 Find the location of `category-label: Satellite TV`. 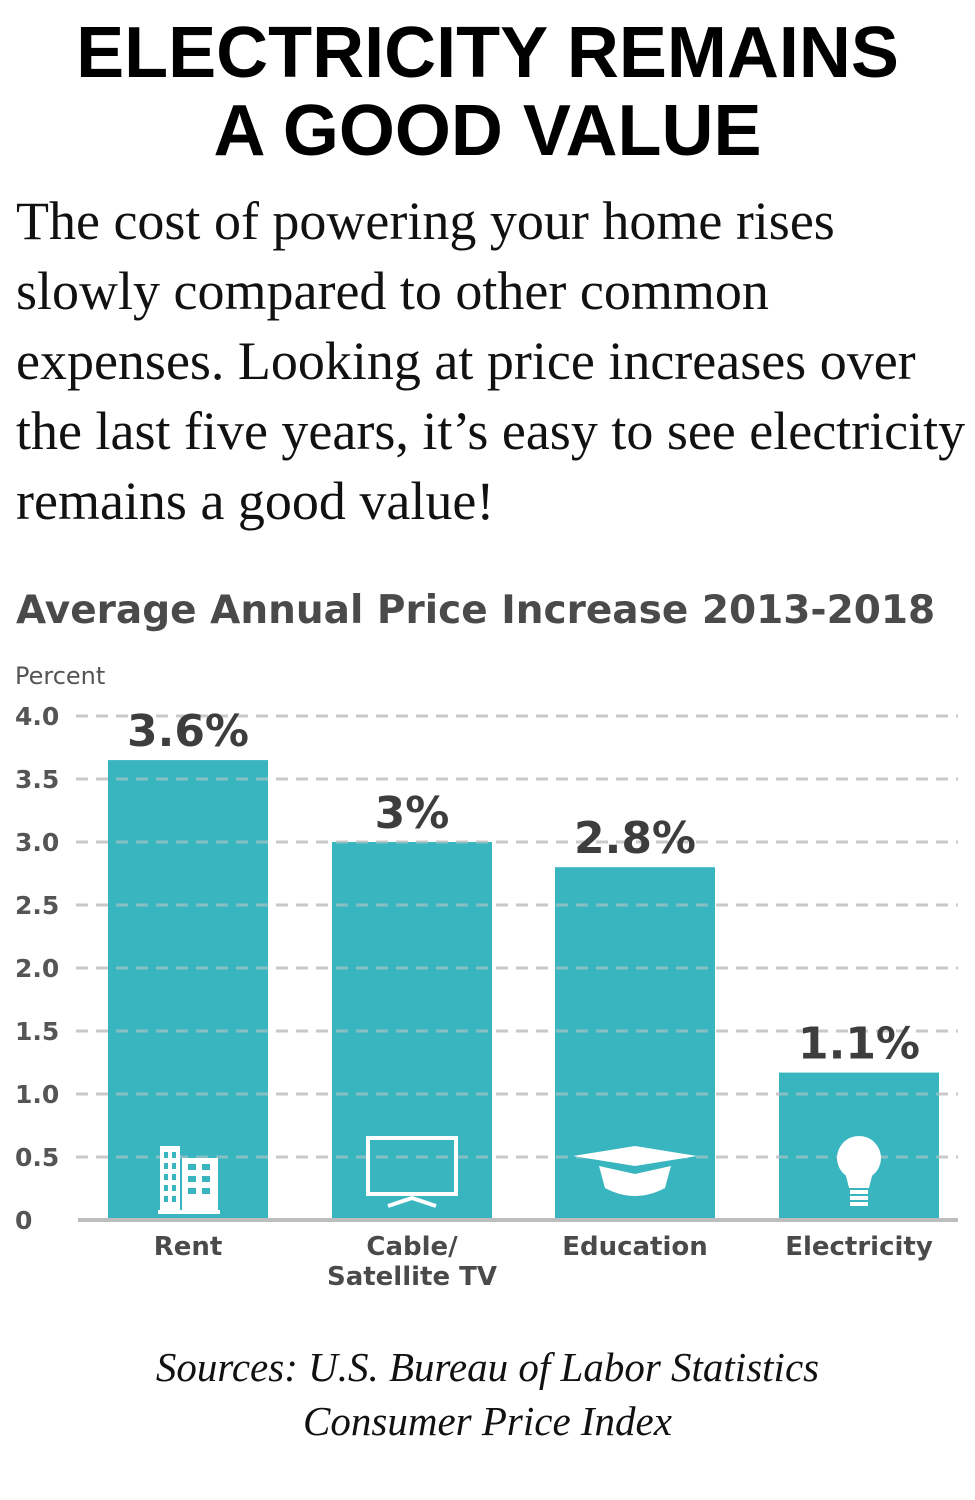

category-label: Satellite TV is located at coordinates (412, 1277).